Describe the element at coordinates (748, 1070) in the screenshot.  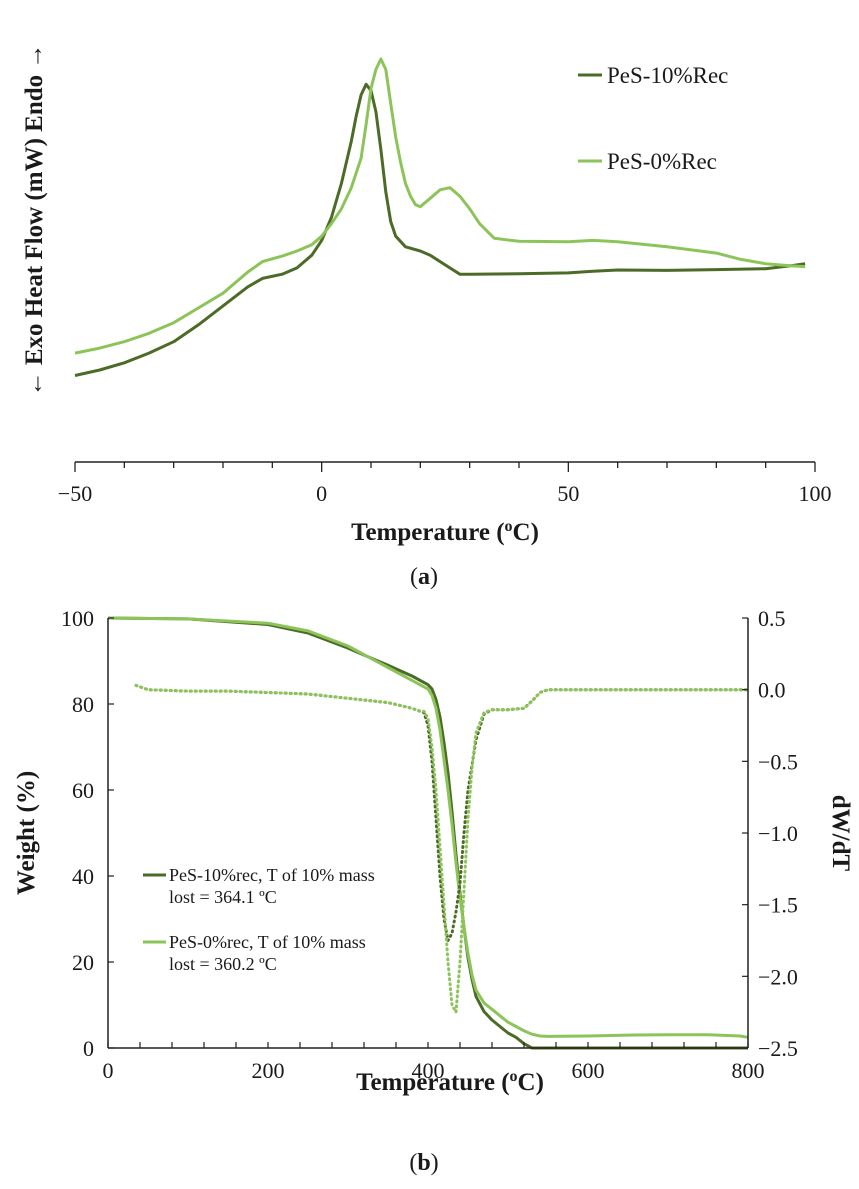
I see `panel-b-x-tick-label: 800` at that location.